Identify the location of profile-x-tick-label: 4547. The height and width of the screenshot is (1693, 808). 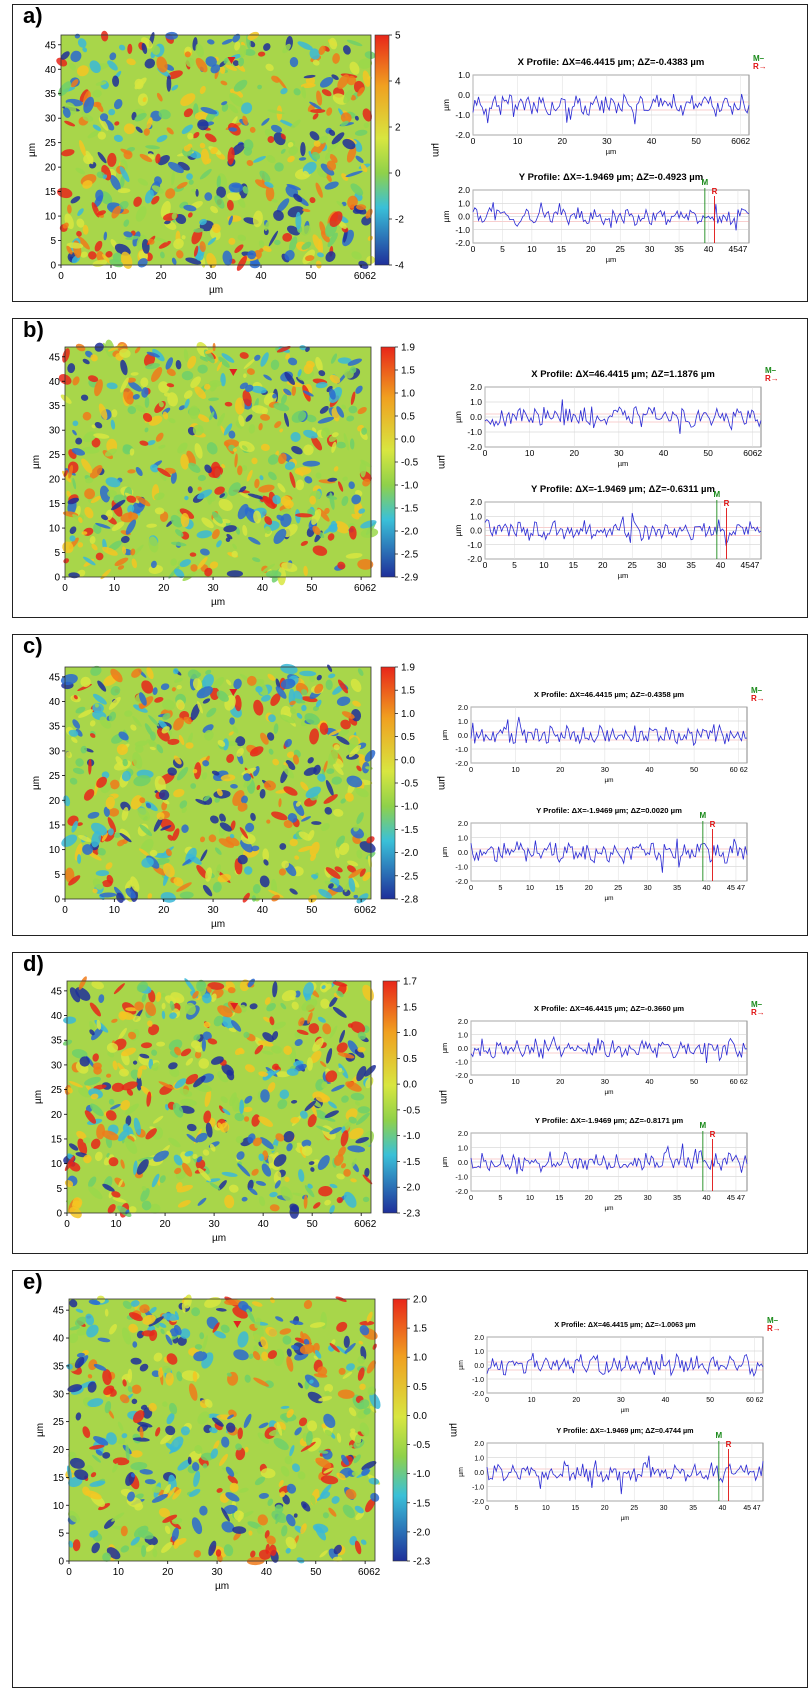
(737, 249).